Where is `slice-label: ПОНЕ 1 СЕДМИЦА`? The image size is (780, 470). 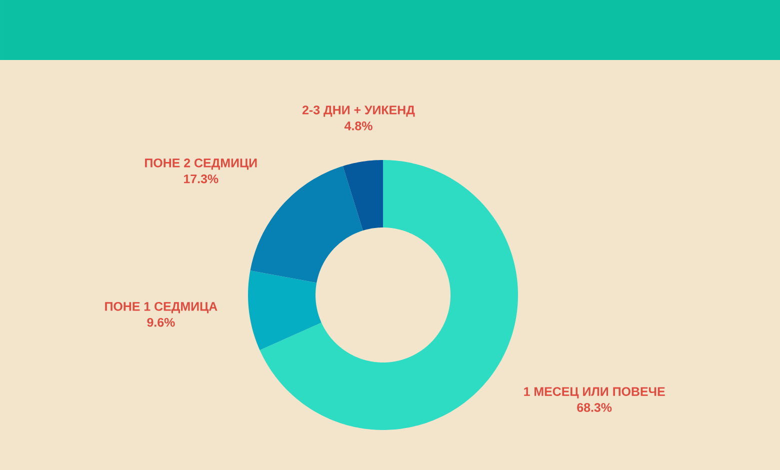 slice-label: ПОНЕ 1 СЕДМИЦА is located at coordinates (161, 308).